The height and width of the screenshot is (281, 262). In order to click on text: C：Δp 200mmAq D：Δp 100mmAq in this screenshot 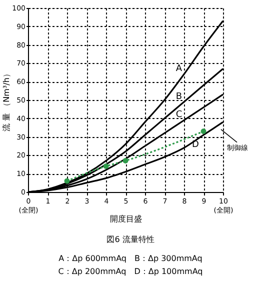, I will do `click(130, 271)`.